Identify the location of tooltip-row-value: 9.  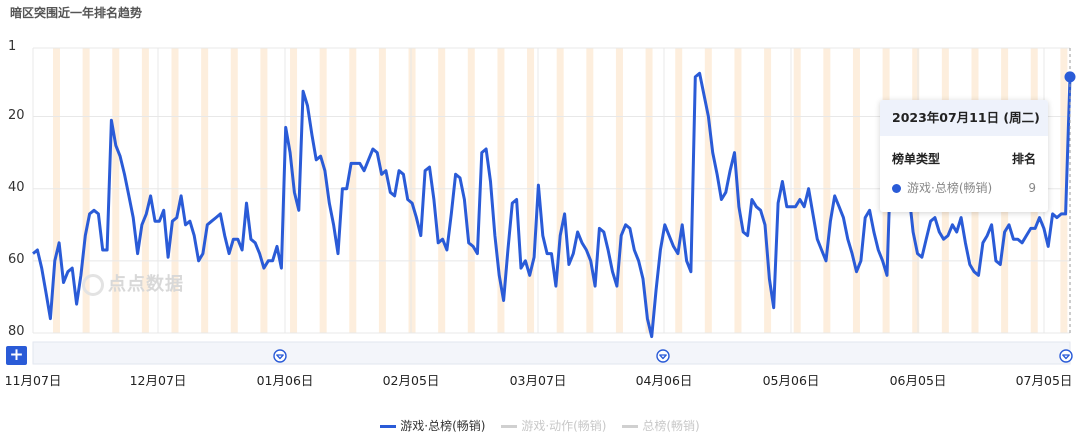
(1032, 187).